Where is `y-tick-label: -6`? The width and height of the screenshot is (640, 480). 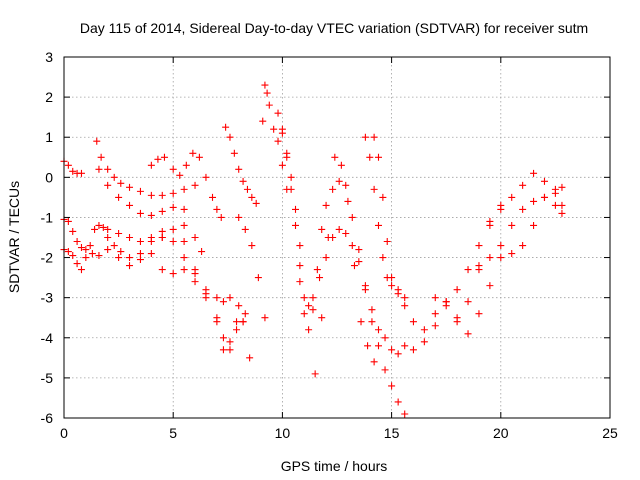
y-tick-label: -6 is located at coordinates (47, 418).